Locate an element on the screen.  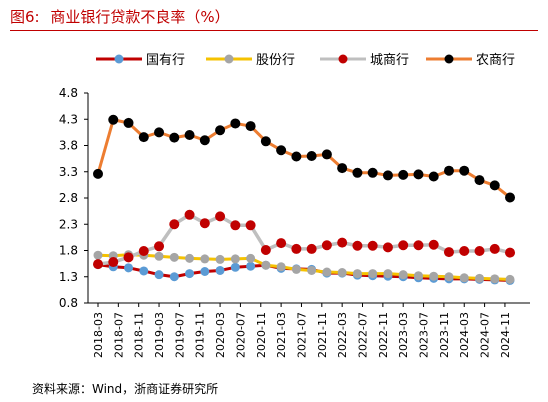
x-tick-label: 2018-03 is located at coordinates (98, 335).